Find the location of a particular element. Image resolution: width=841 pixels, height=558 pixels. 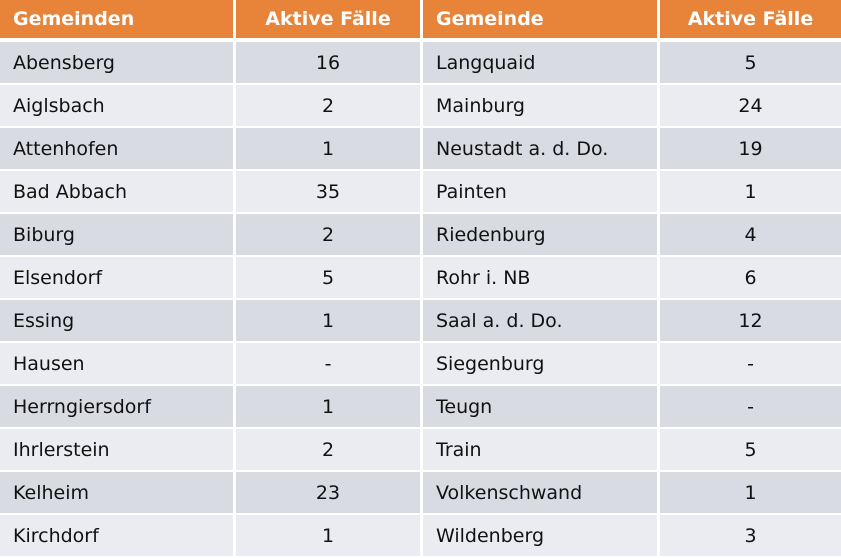

case-count: 24 is located at coordinates (750, 105).